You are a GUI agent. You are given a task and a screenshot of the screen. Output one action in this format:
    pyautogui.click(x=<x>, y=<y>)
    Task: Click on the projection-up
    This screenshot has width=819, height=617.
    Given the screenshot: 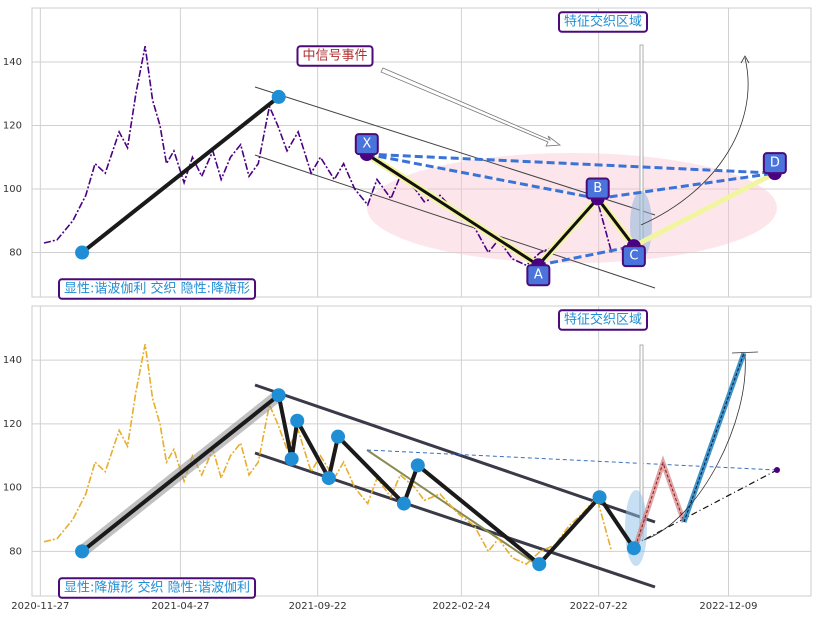 What is the action you would take?
    pyautogui.click(x=714, y=437)
    